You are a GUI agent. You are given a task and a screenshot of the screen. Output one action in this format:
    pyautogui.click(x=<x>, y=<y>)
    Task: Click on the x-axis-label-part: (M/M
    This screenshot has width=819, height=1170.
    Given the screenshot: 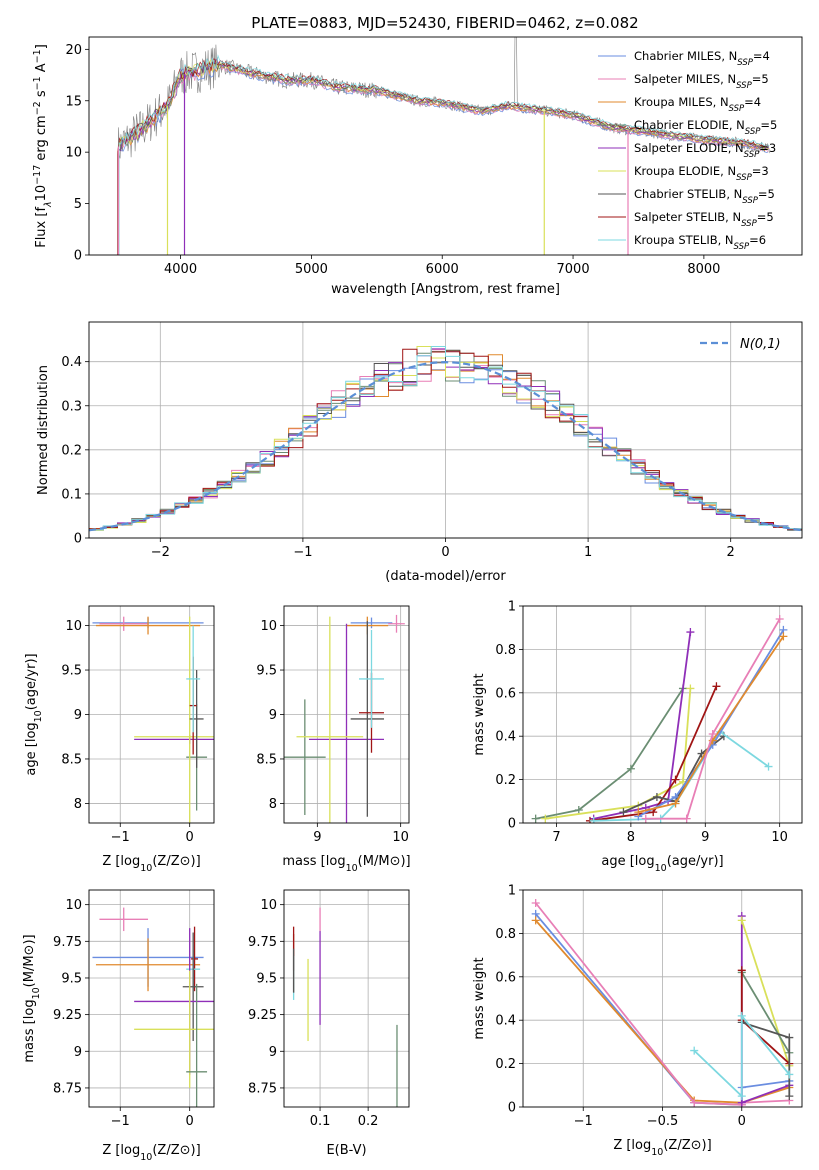 What is the action you would take?
    pyautogui.click(x=374, y=861)
    